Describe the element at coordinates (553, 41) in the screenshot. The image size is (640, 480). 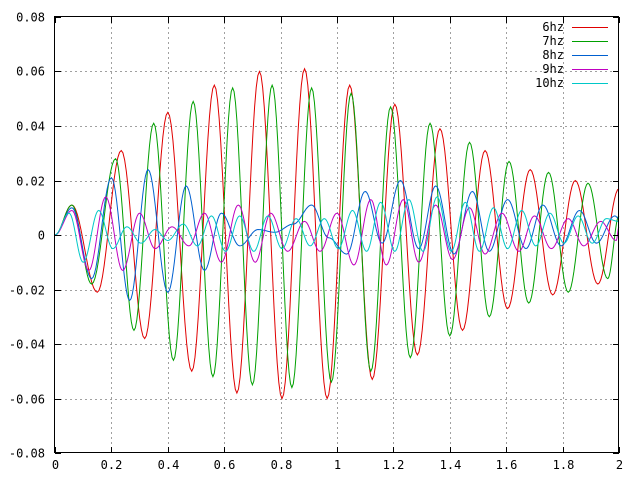
I see `legend-label-7hz: 7hz` at that location.